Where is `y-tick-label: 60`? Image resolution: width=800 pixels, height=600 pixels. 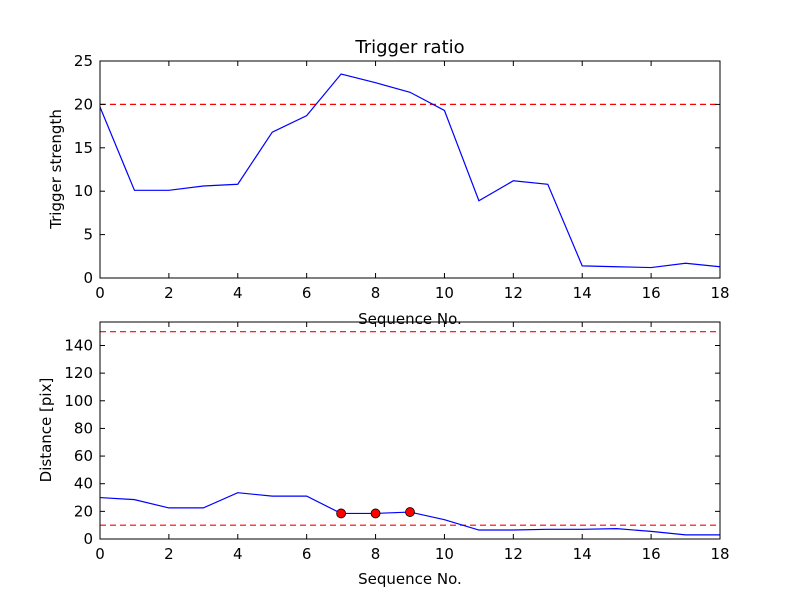 y-tick-label: 60 is located at coordinates (83, 456).